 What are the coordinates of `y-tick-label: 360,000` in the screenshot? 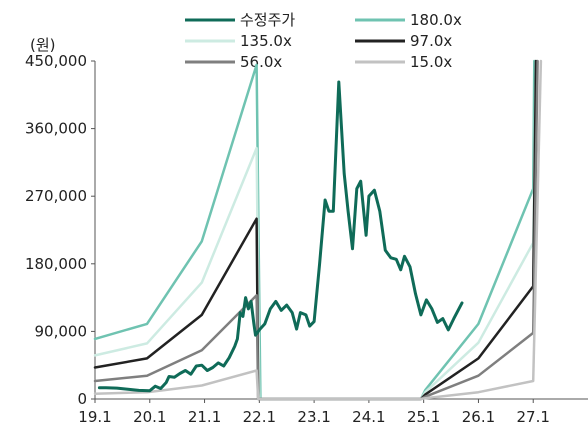 It's located at (56, 129).